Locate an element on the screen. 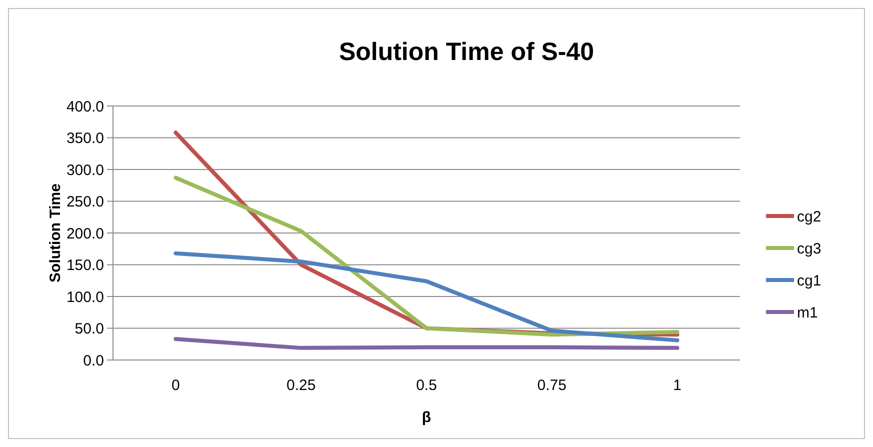 This screenshot has height=447, width=873. y-tick-label: 300.0 is located at coordinates (85, 170).